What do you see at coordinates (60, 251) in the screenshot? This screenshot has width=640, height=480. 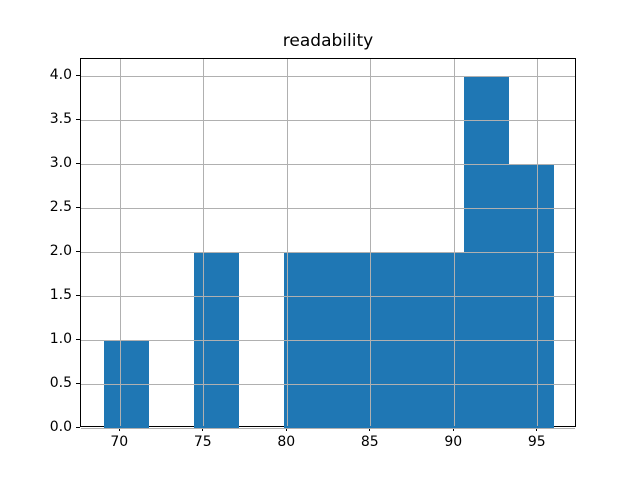 I see `y-tick-label: 2.0` at bounding box center [60, 251].